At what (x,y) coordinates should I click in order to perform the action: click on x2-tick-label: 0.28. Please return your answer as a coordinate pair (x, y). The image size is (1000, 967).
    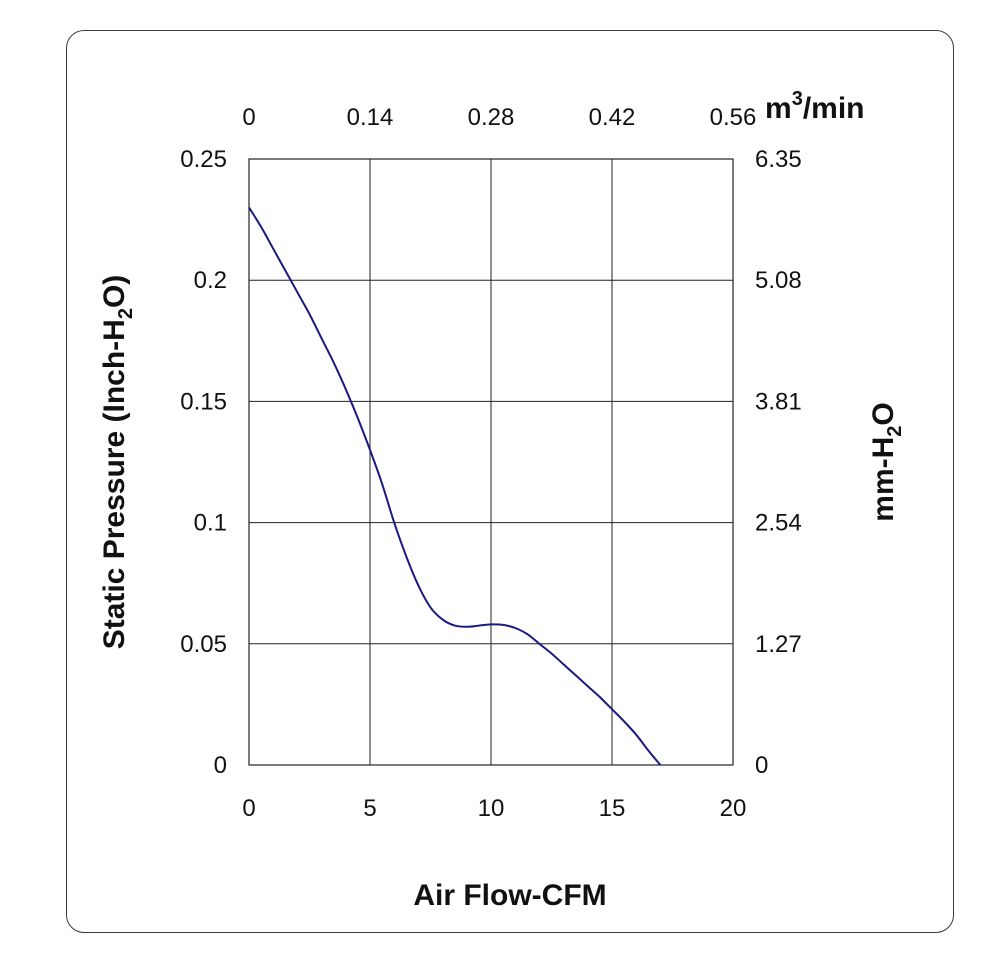
    Looking at the image, I should click on (491, 117).